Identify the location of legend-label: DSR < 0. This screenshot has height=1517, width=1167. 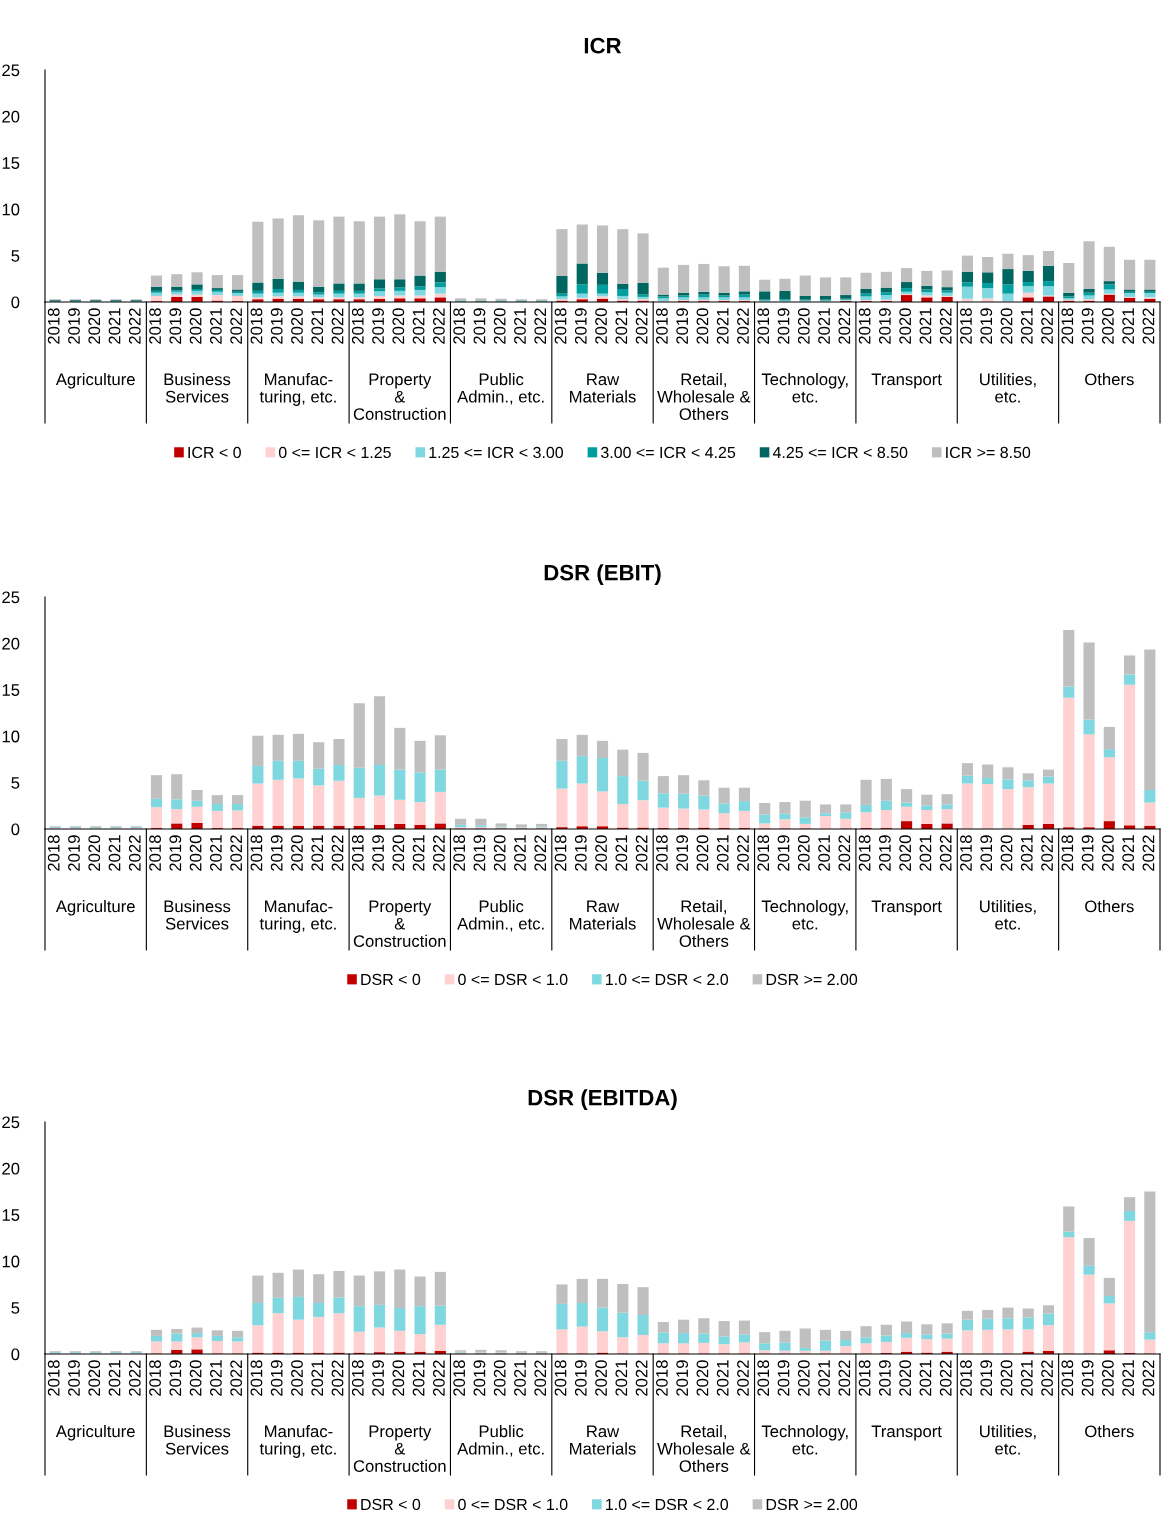
(391, 1504).